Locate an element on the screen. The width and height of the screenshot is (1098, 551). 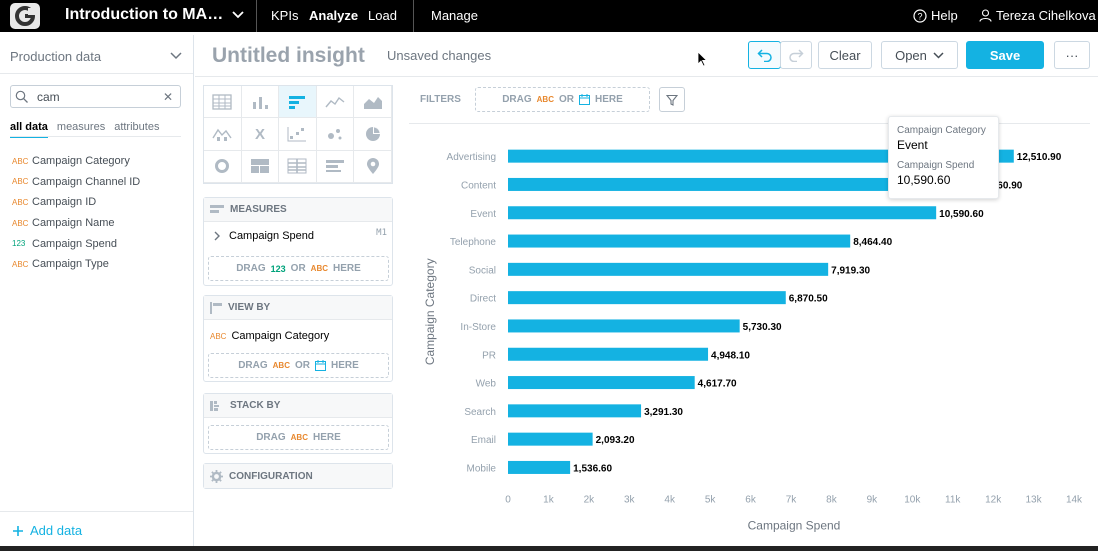
headline-icon: X is located at coordinates (260, 134).